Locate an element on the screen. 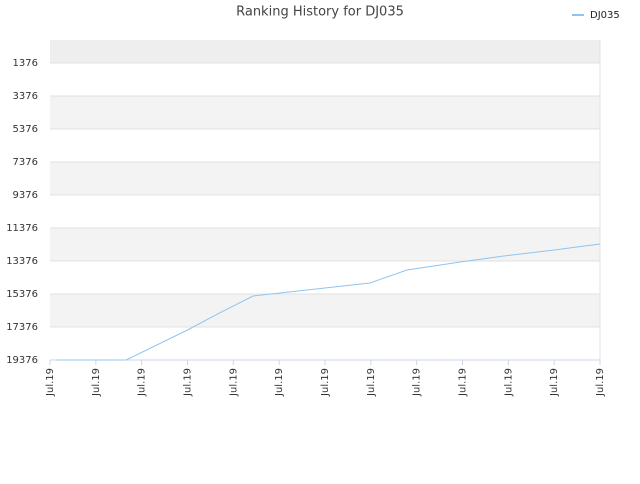 The height and width of the screenshot is (484, 640). legend-label: DJ035 is located at coordinates (605, 15).